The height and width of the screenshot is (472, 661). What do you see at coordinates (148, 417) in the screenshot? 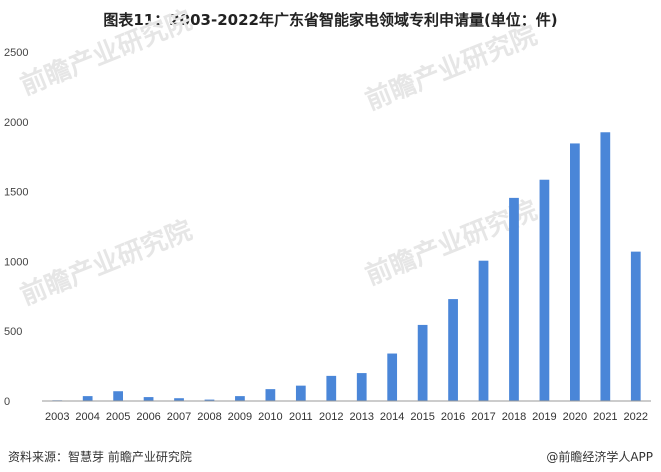
I see `x-tick-label: 2006` at bounding box center [148, 417].